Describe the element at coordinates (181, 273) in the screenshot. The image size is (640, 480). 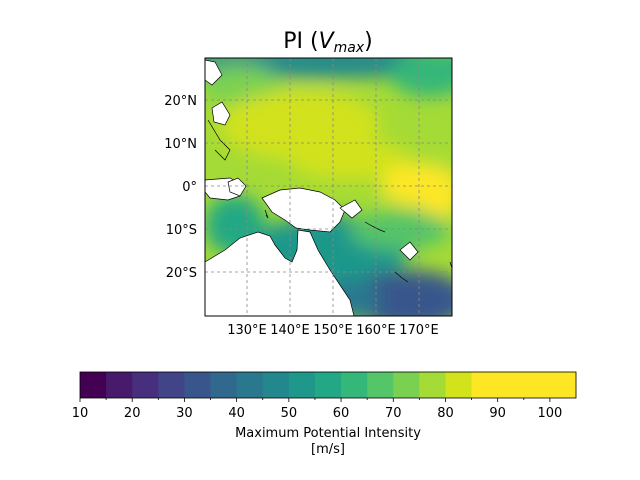
I see `lat-tick-20s: 20°S` at that location.